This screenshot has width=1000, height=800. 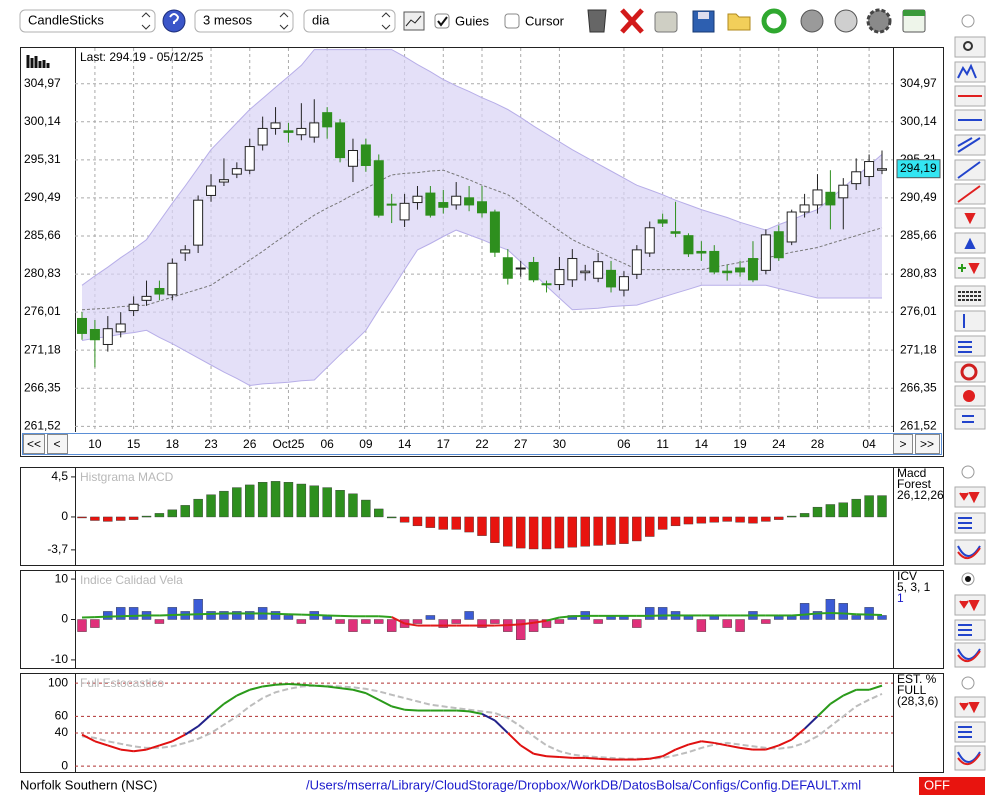 What do you see at coordinates (42, 83) in the screenshot?
I see `y-tick-label: 304,97` at bounding box center [42, 83].